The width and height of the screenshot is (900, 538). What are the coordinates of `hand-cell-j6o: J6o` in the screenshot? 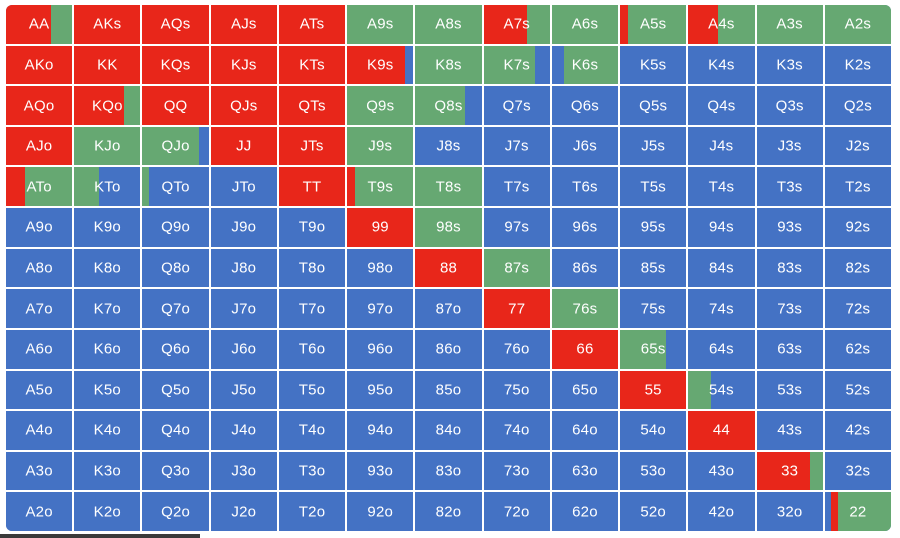 It's located at (243, 349).